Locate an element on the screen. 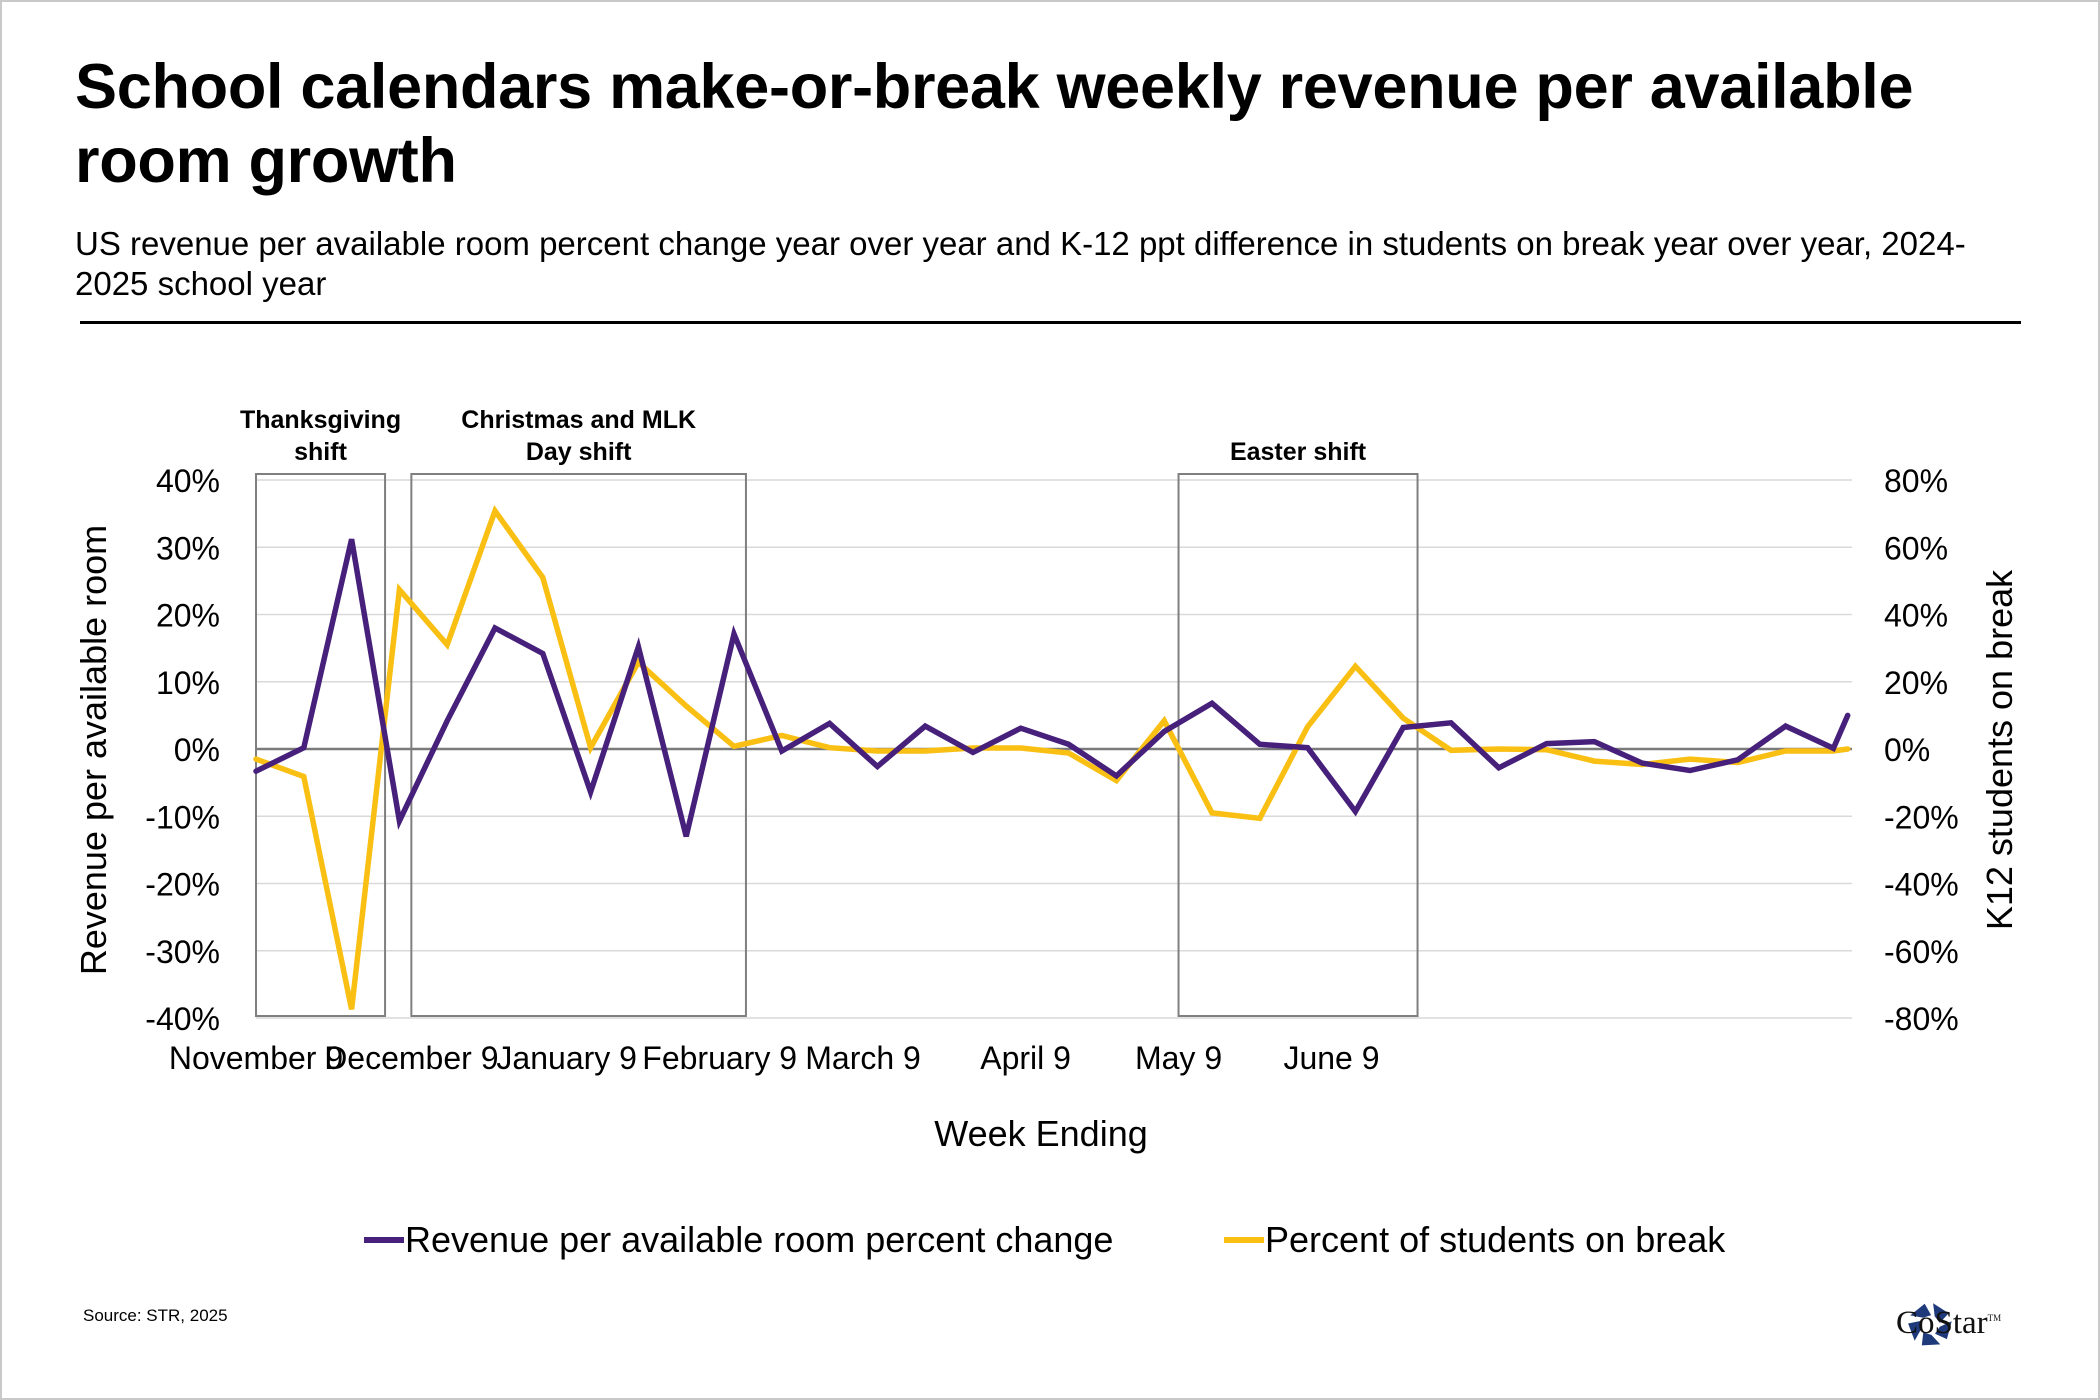 This screenshot has height=1400, width=2100. y-axis-left-ticks: 40% 30% 20% 10% 0% -10% -20% -30% -40% is located at coordinates (182, 750).